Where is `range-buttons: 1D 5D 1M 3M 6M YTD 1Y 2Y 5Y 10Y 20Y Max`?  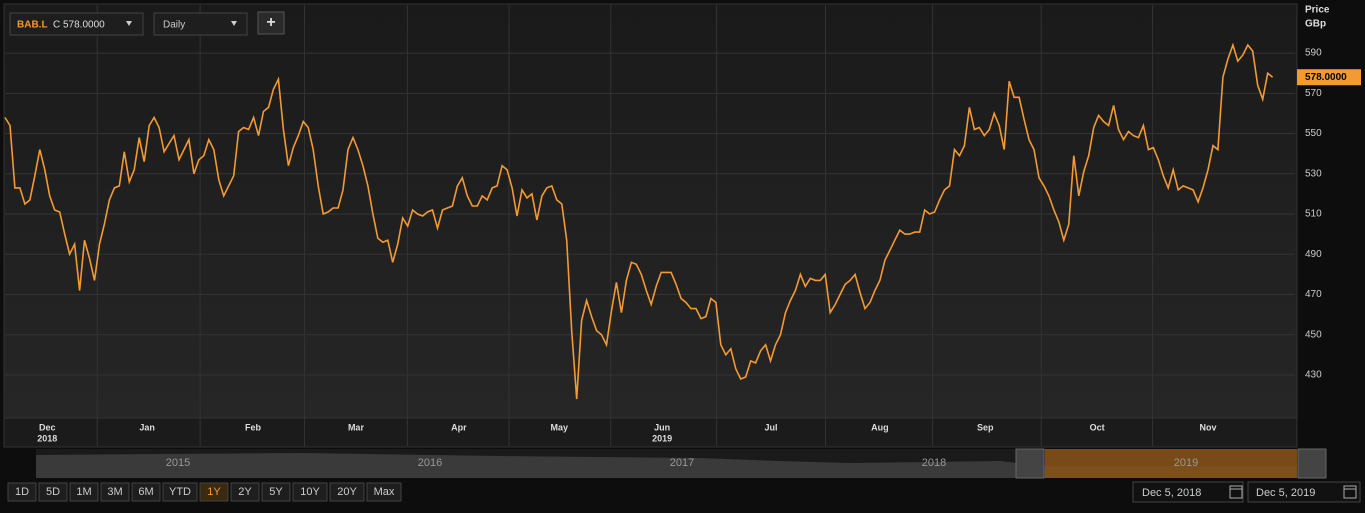 range-buttons: 1D 5D 1M 3M 6M YTD 1Y 2Y 5Y 10Y 20Y Max is located at coordinates (204, 492).